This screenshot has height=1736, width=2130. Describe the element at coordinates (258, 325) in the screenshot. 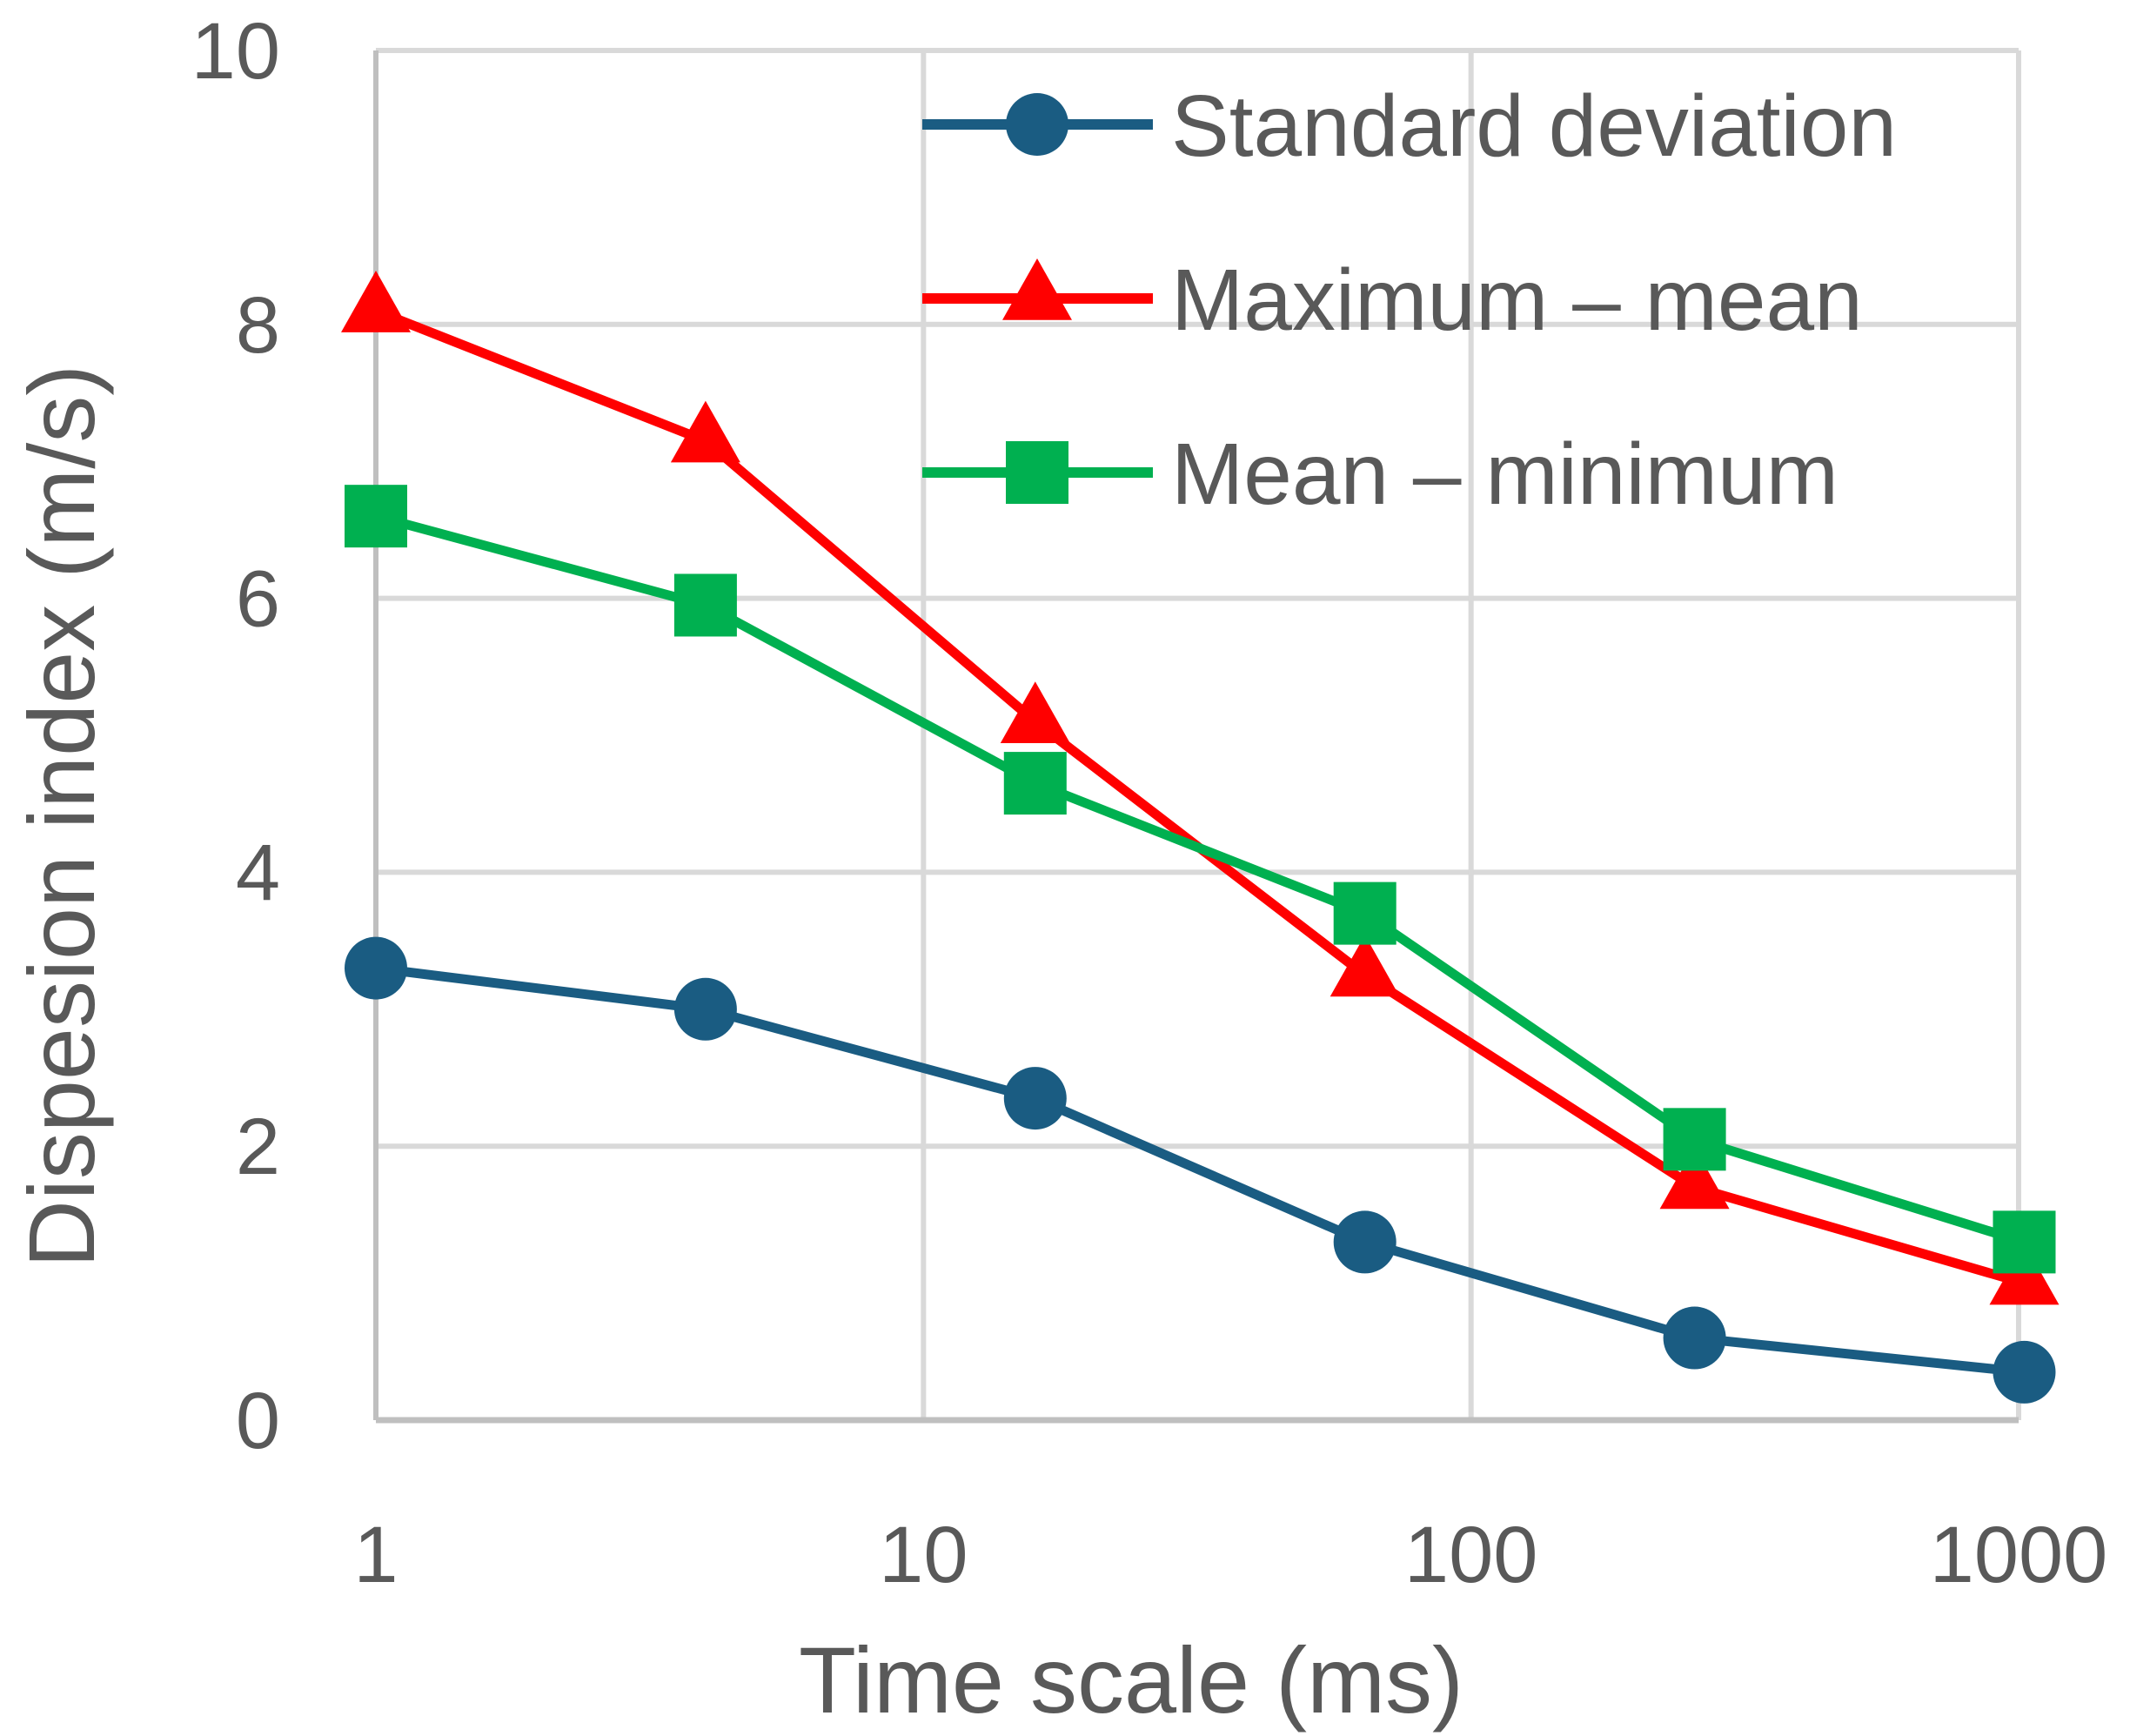

I see `y-tick-label-8: 8` at that location.